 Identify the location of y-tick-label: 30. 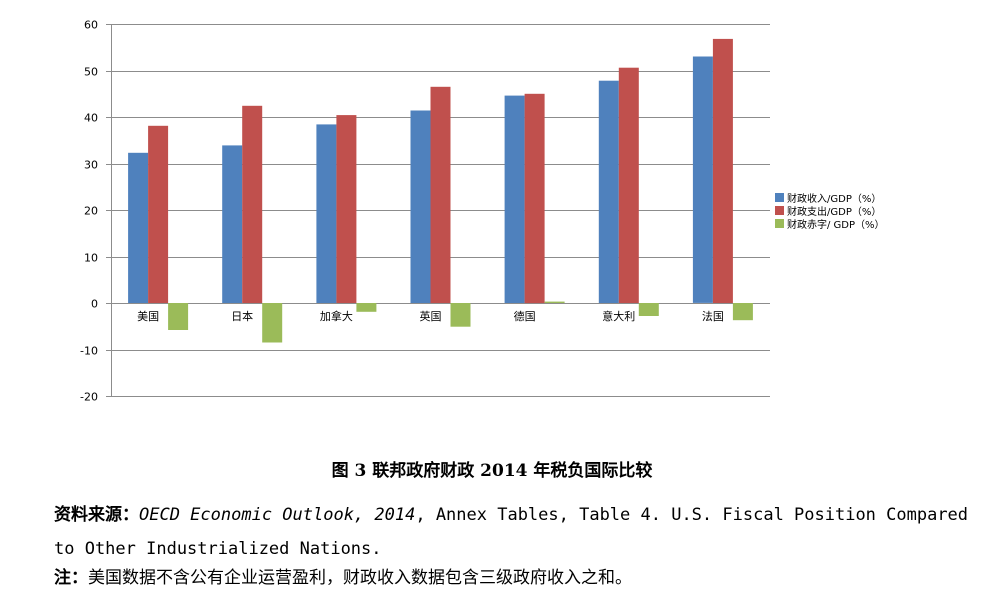
(91, 165).